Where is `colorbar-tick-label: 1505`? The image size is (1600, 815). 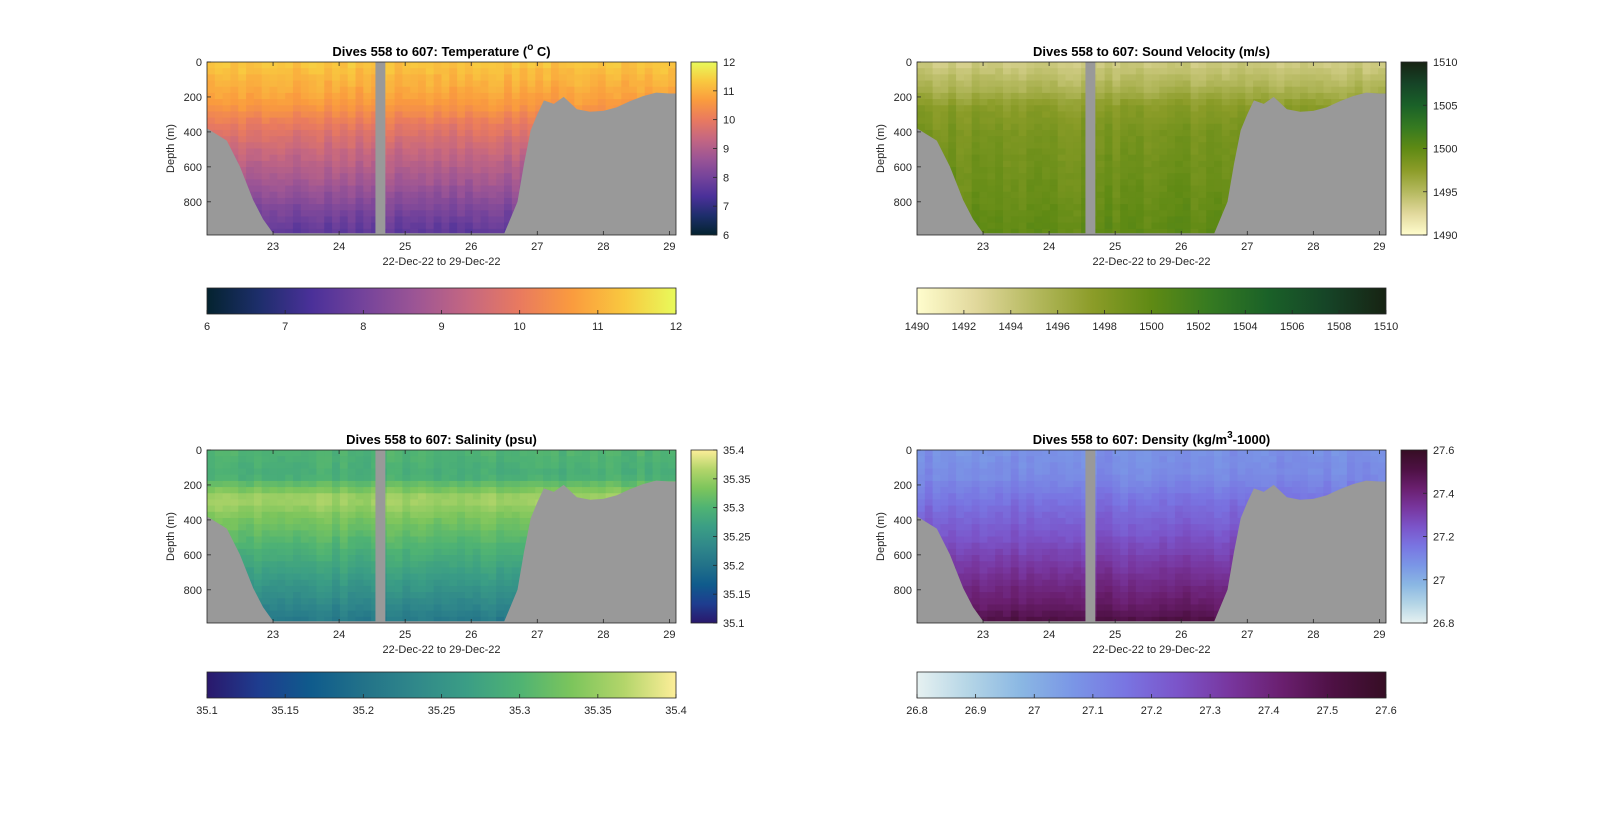 colorbar-tick-label: 1505 is located at coordinates (1445, 106).